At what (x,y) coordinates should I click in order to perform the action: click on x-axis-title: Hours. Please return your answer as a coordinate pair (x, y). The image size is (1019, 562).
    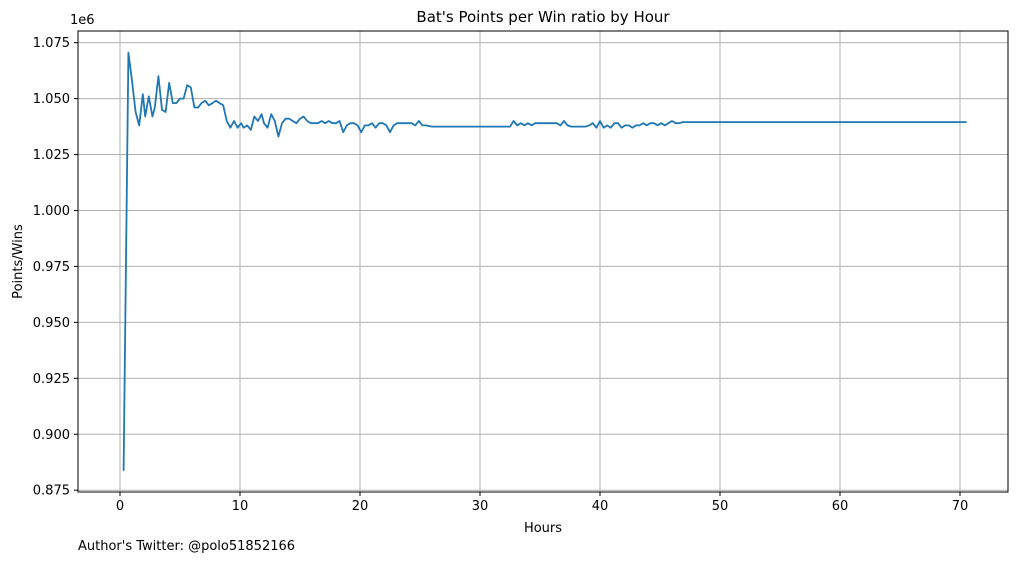
    Looking at the image, I should click on (543, 528).